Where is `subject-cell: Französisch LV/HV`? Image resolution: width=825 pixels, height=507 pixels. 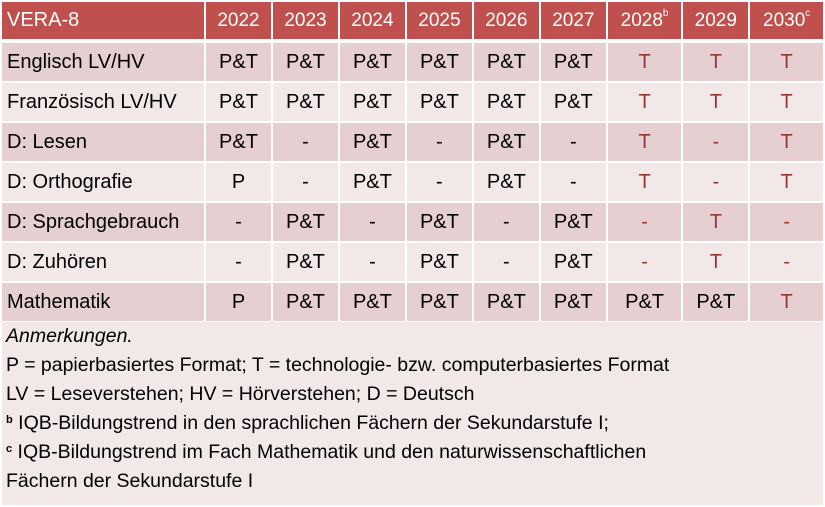
subject-cell: Französisch LV/HV is located at coordinates (103, 102).